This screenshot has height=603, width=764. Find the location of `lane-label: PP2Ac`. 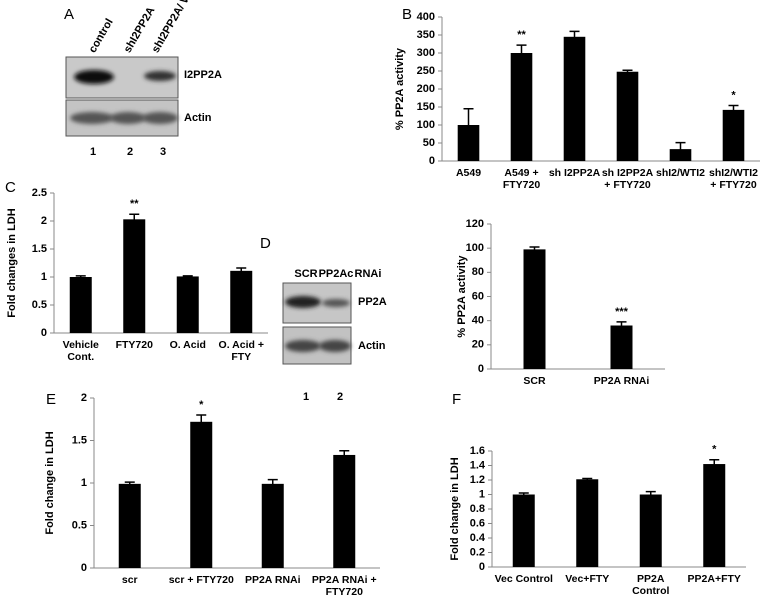

lane-label: PP2Ac is located at coordinates (336, 274).